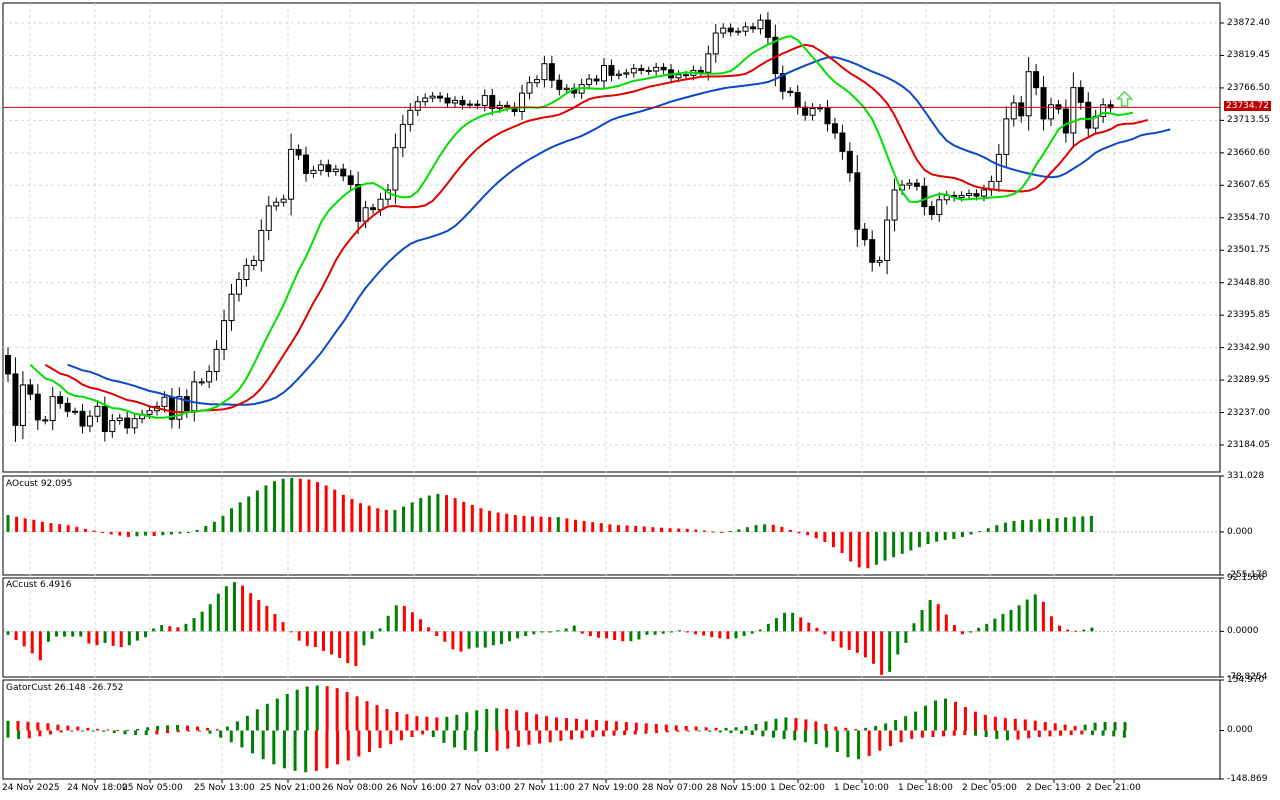  Describe the element at coordinates (352, 788) in the screenshot. I see `time-tick-label: 26 Nov 08:00` at that location.